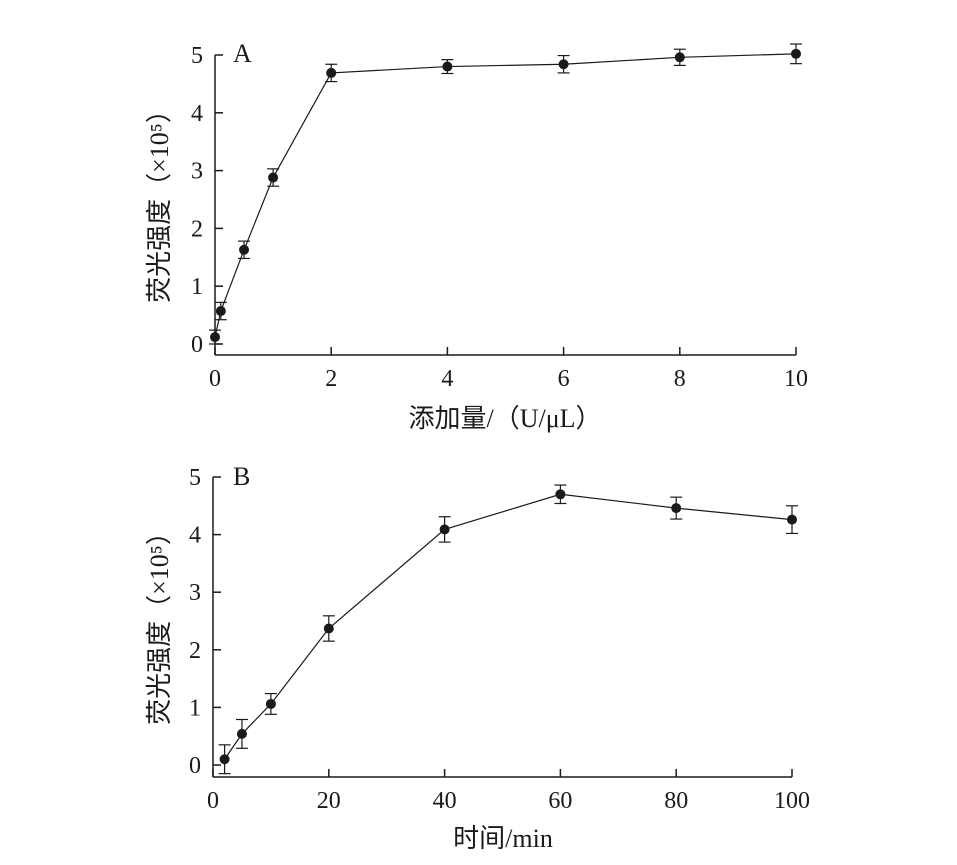  What do you see at coordinates (197, 172) in the screenshot?
I see `panel-a-y-tick-label: 3` at bounding box center [197, 172].